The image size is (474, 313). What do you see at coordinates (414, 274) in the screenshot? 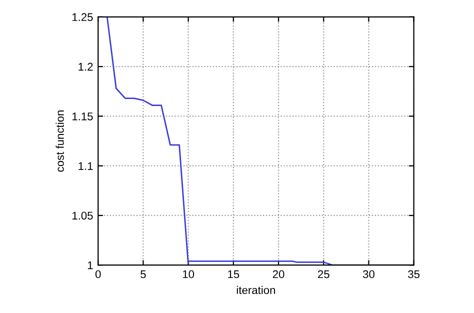
I see `x-tick-label: 35` at bounding box center [414, 274].